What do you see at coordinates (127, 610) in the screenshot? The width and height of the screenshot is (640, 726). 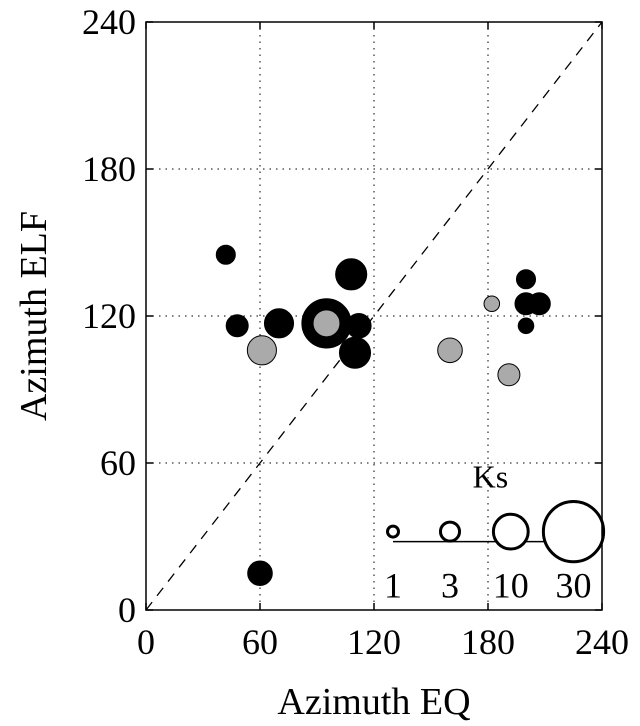 I see `y-tick-label: 0` at bounding box center [127, 610].